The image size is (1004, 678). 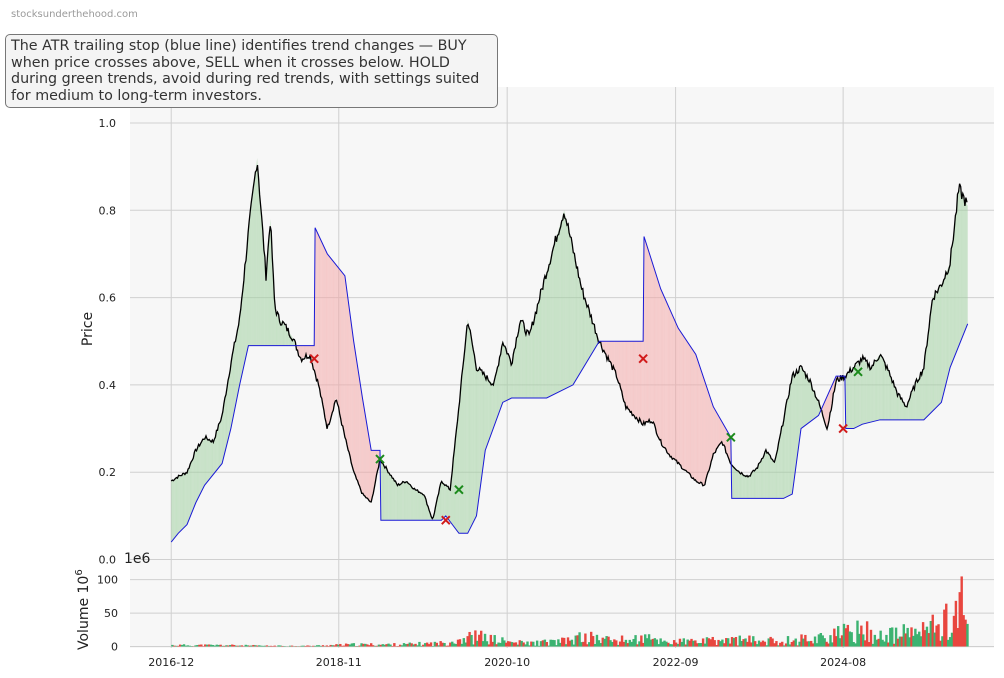 I want to click on sell-signal-marker, so click(x=643, y=359).